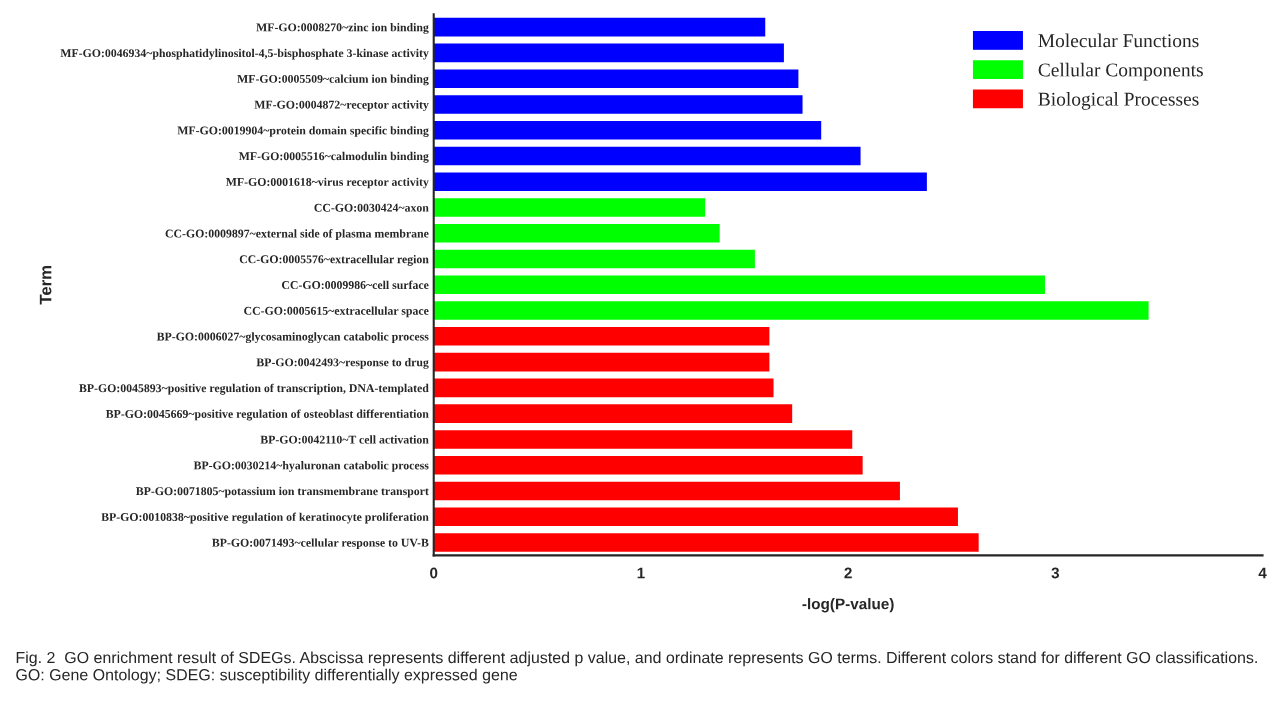 The width and height of the screenshot is (1287, 712). Describe the element at coordinates (355, 285) in the screenshot. I see `y-tick-label: CC-GO:0009986~cell surface` at that location.